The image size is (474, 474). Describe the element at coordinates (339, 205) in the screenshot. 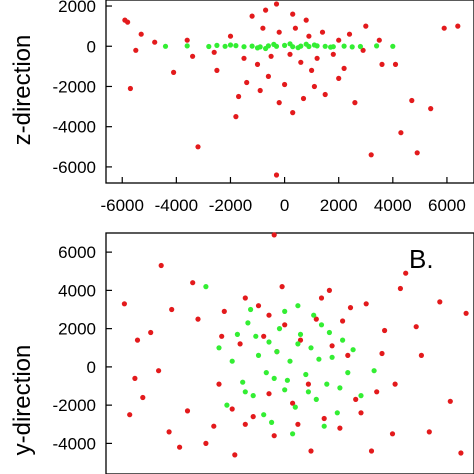

I see `x-tick-label: 2000` at that location.